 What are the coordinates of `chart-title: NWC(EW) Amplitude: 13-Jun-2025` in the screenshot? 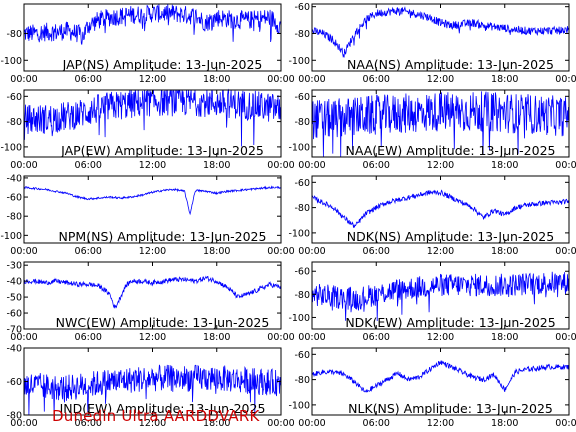 It's located at (163, 322).